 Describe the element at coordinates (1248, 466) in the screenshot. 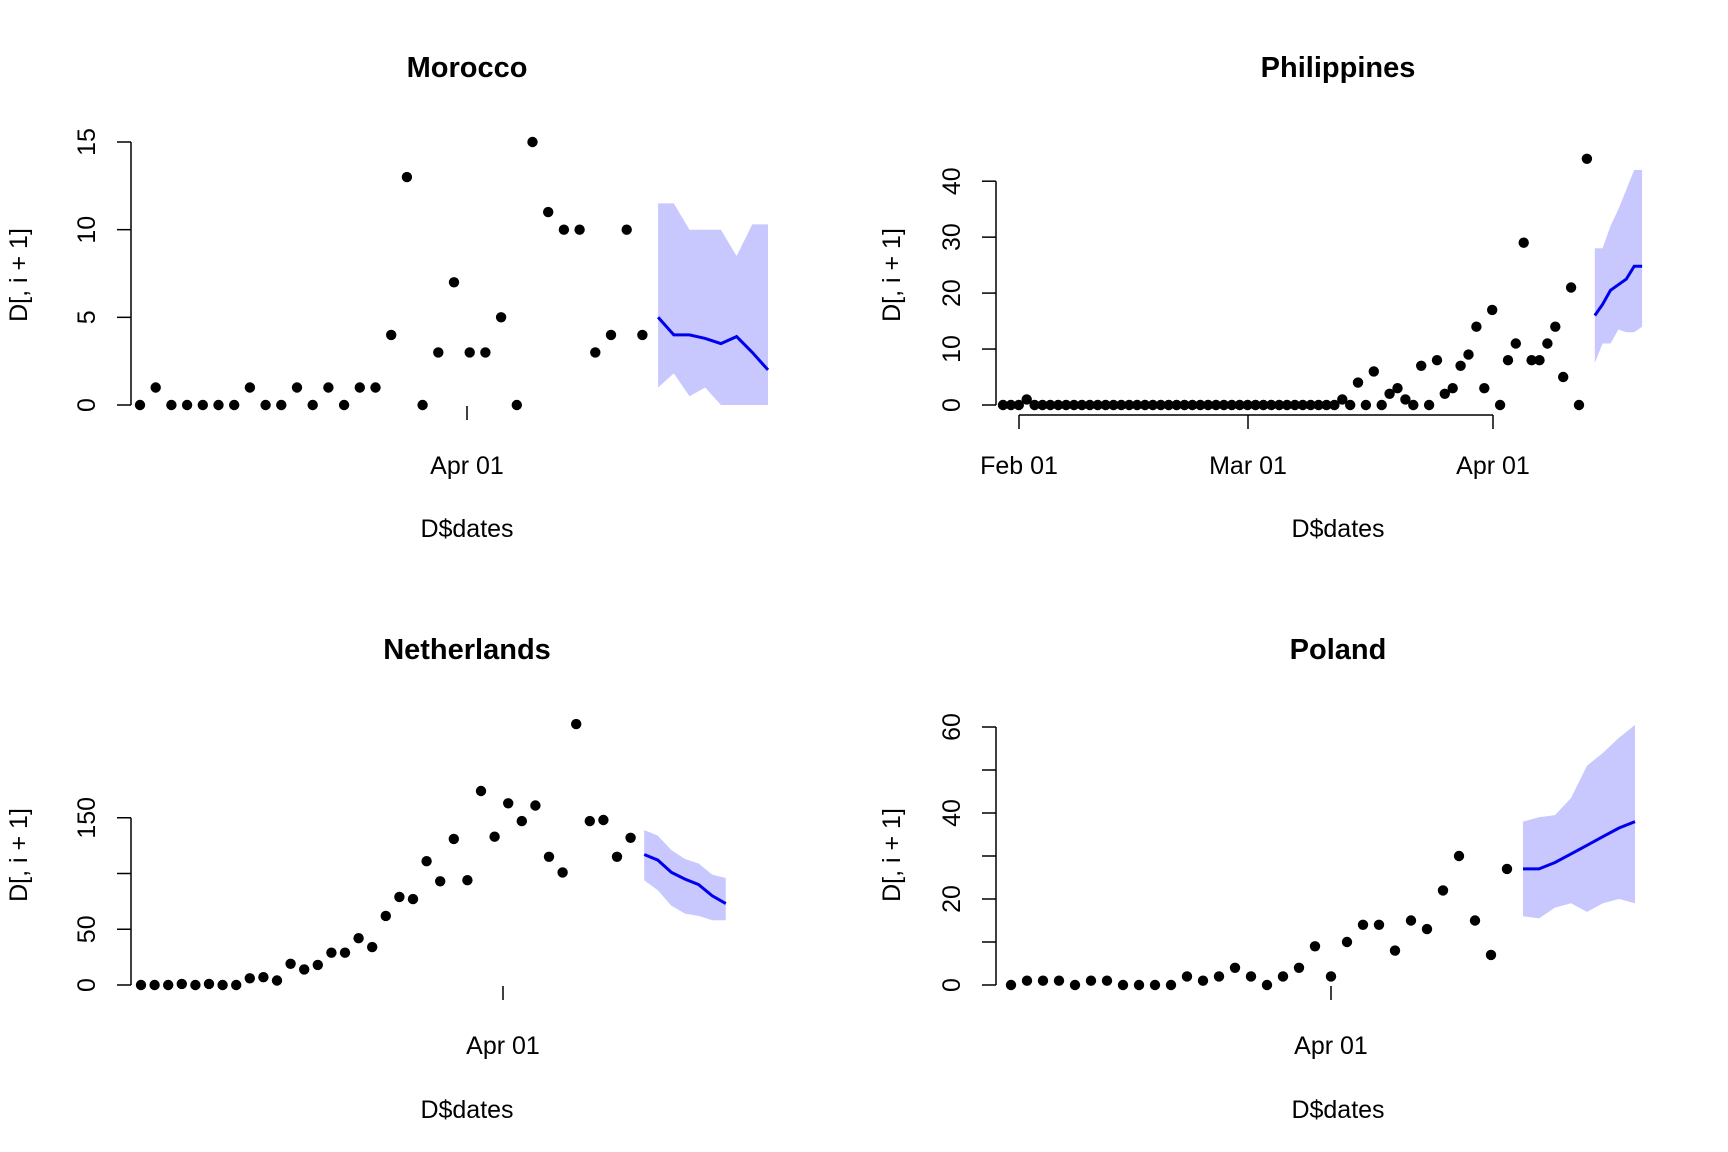

I see `x-tick-label: Mar 01` at that location.